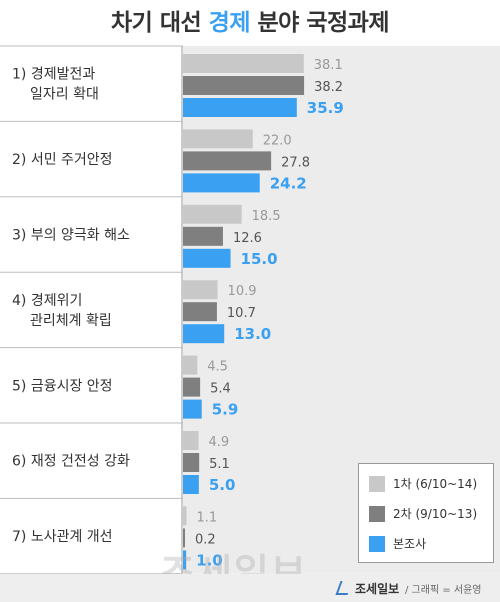  I want to click on data-label-3: 24.2, so click(288, 183).